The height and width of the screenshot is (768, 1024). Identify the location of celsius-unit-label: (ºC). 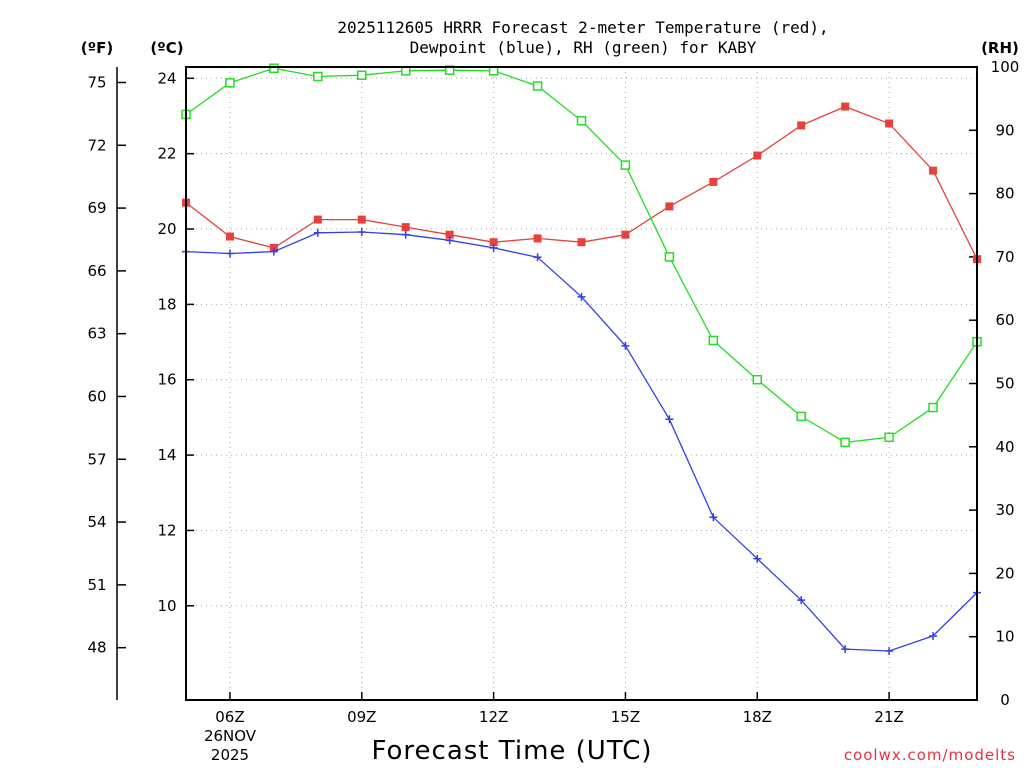
(166, 48).